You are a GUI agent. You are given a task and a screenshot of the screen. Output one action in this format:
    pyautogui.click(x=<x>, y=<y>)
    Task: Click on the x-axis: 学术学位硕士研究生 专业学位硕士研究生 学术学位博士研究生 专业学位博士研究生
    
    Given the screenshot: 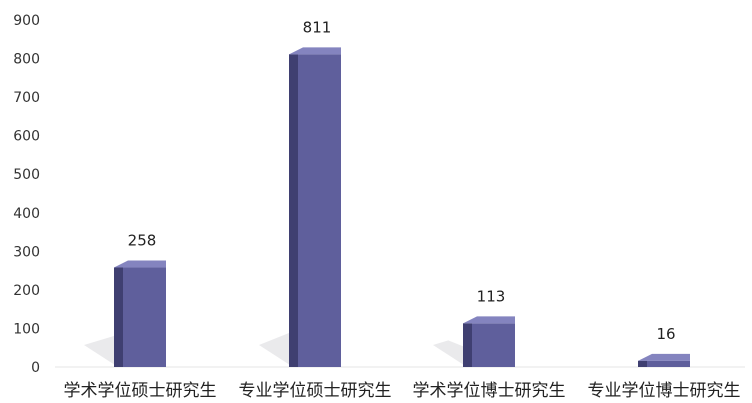 What is the action you would take?
    pyautogui.click(x=402, y=391)
    